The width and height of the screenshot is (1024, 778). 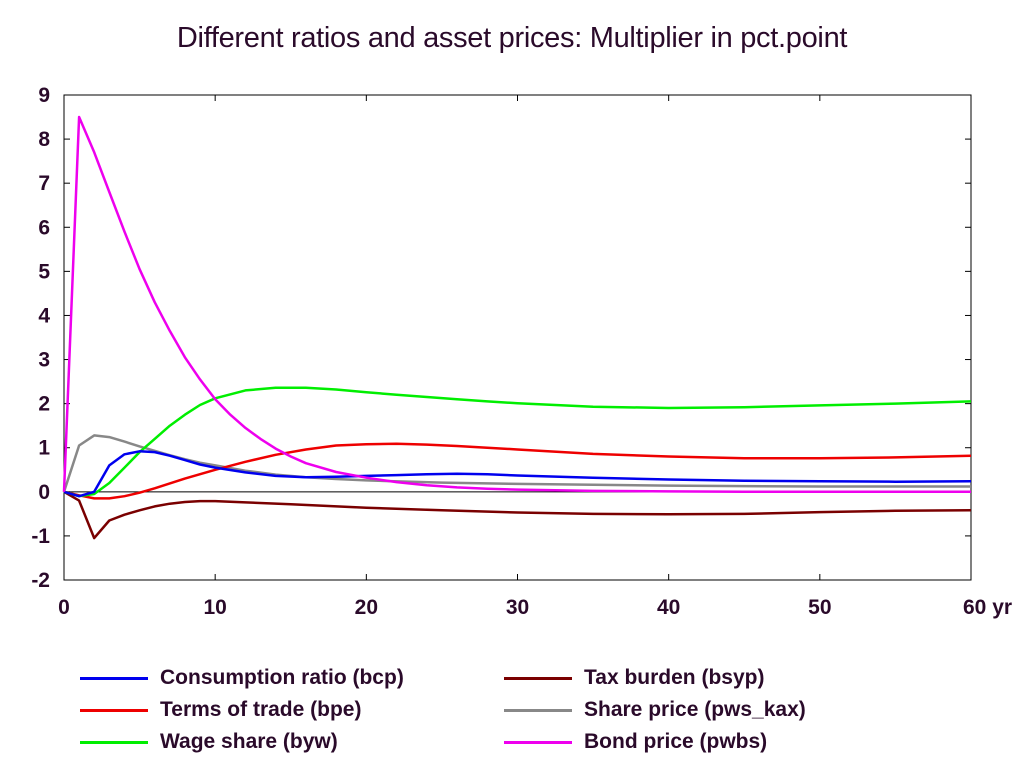 What do you see at coordinates (44, 271) in the screenshot?
I see `y-tick-label: 5` at bounding box center [44, 271].